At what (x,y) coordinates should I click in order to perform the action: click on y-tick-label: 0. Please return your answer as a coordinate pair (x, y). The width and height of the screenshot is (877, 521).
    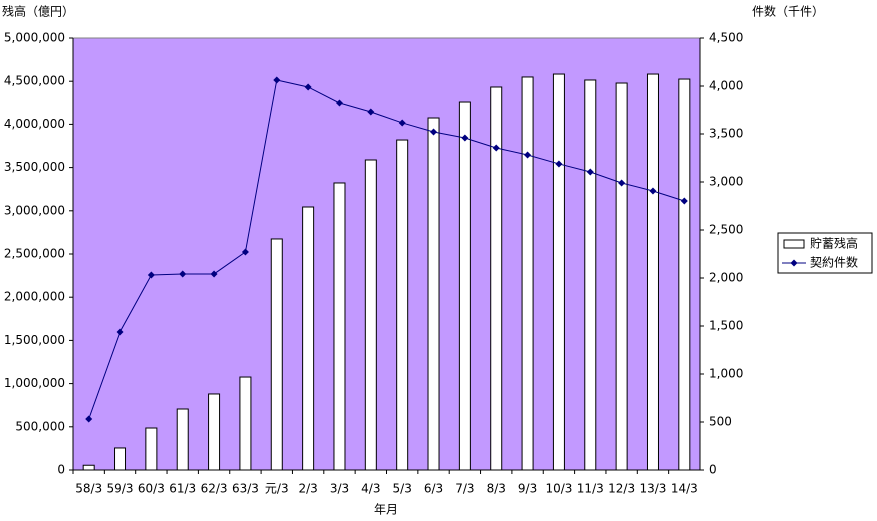
    Looking at the image, I should click on (61, 470).